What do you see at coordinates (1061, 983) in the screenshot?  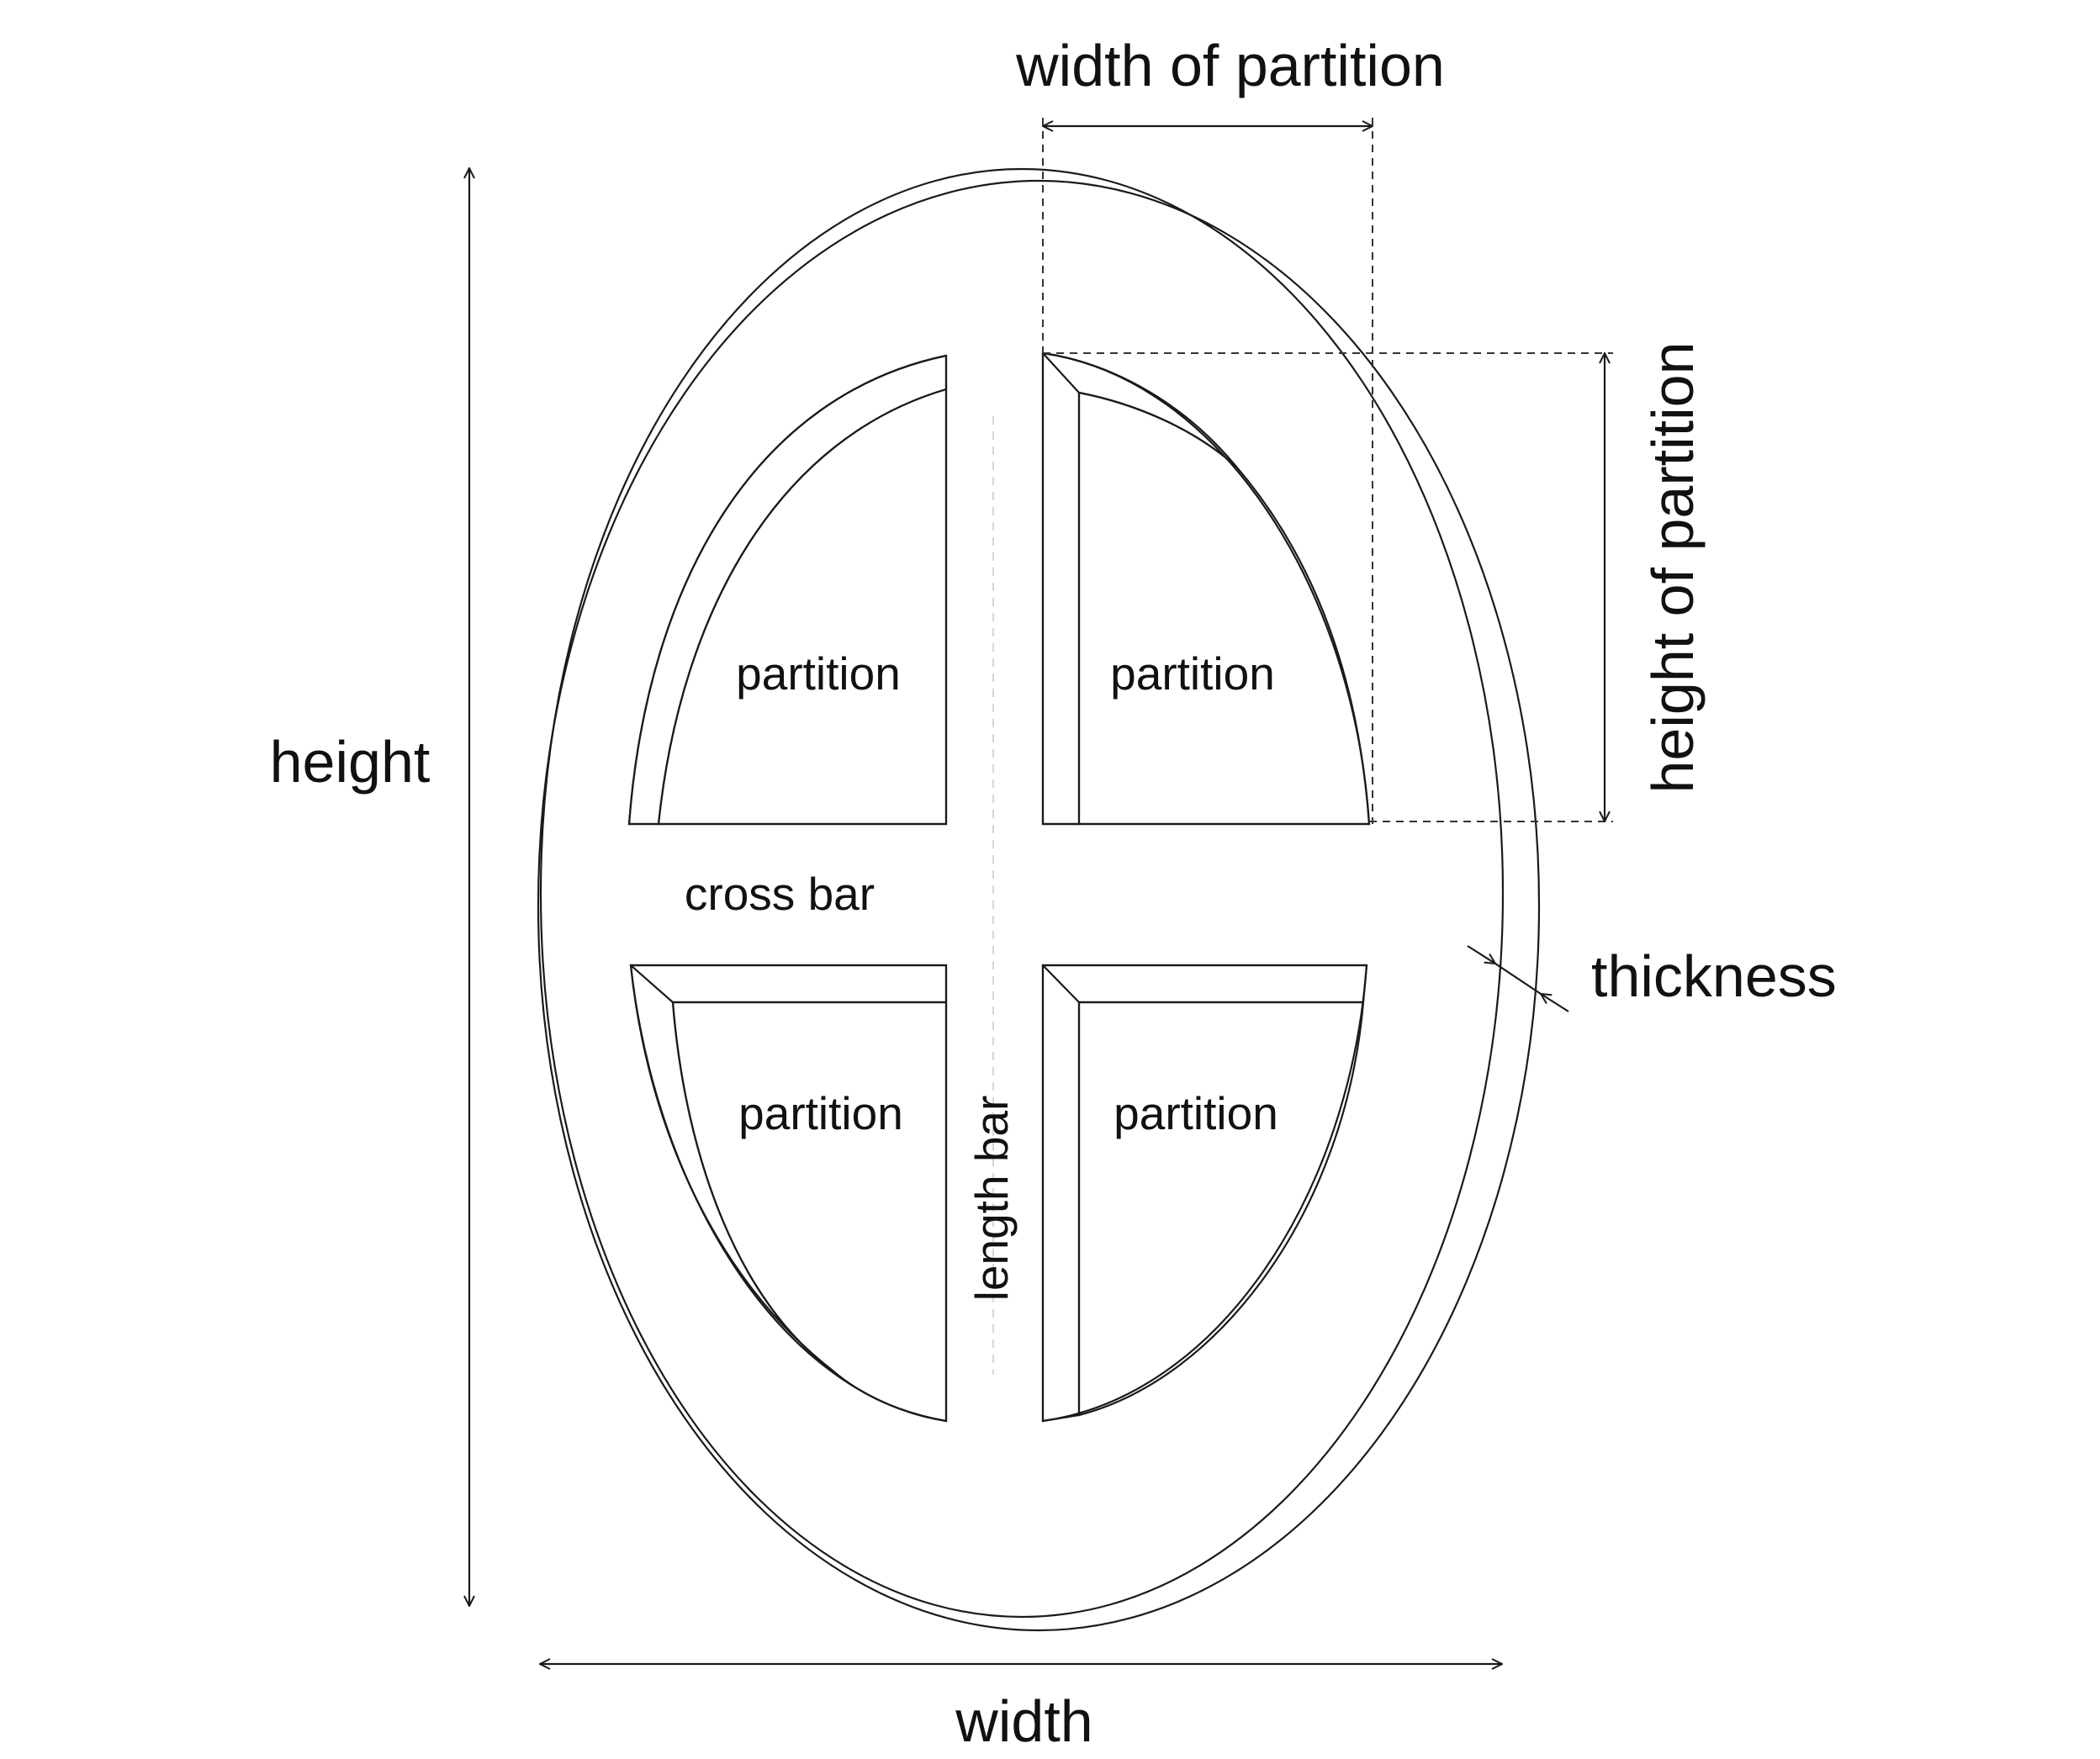 I see `partition-bottom-right-miter` at bounding box center [1061, 983].